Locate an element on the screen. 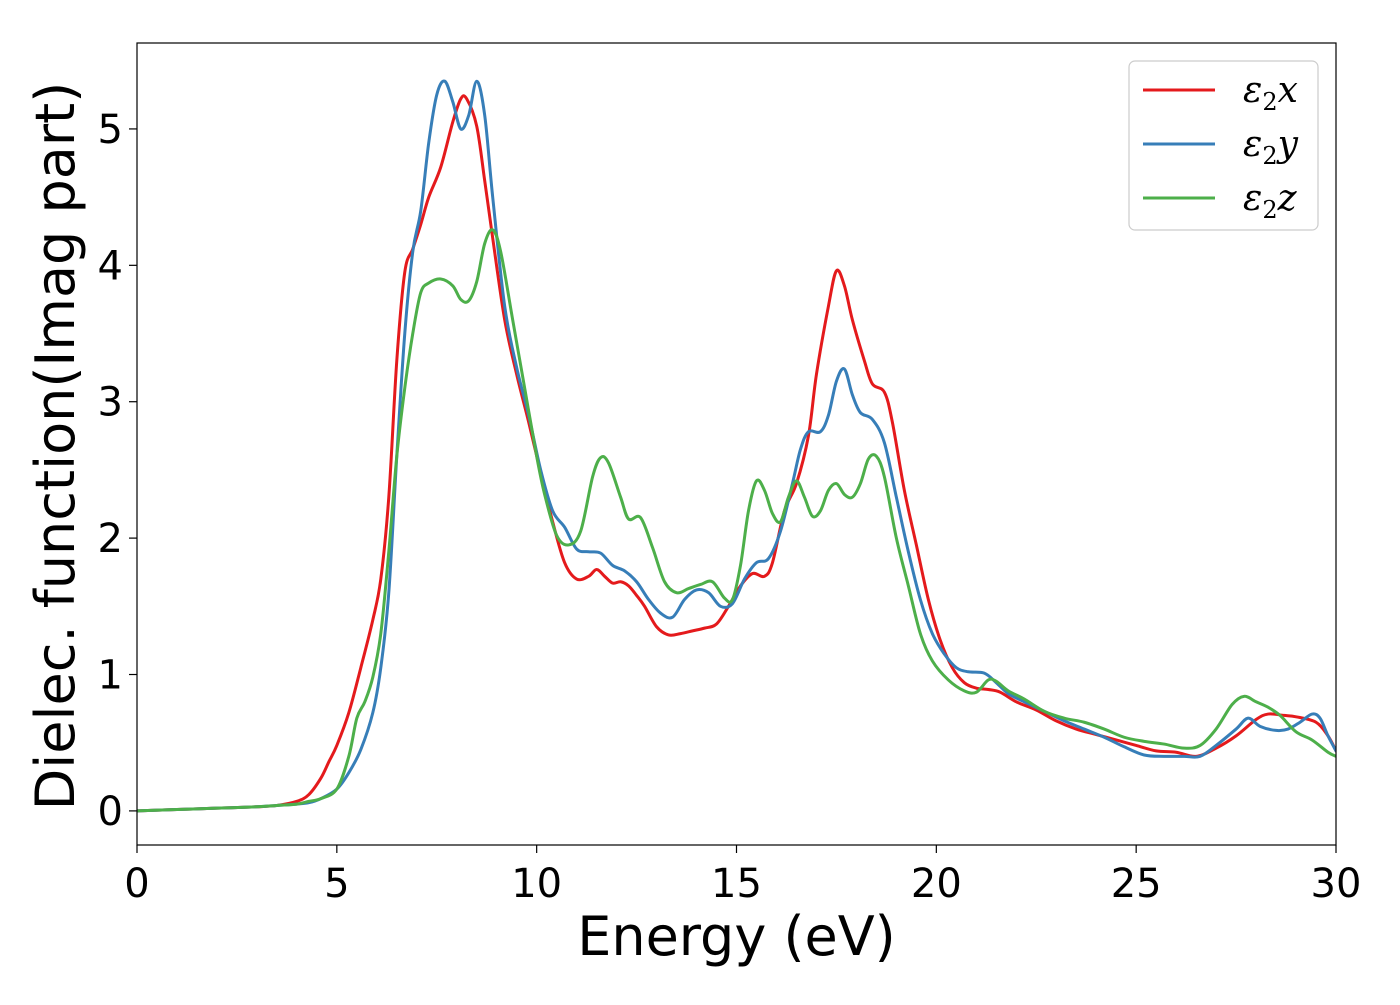 The image size is (1400, 1005). y-tick-label: 1 is located at coordinates (110, 676).